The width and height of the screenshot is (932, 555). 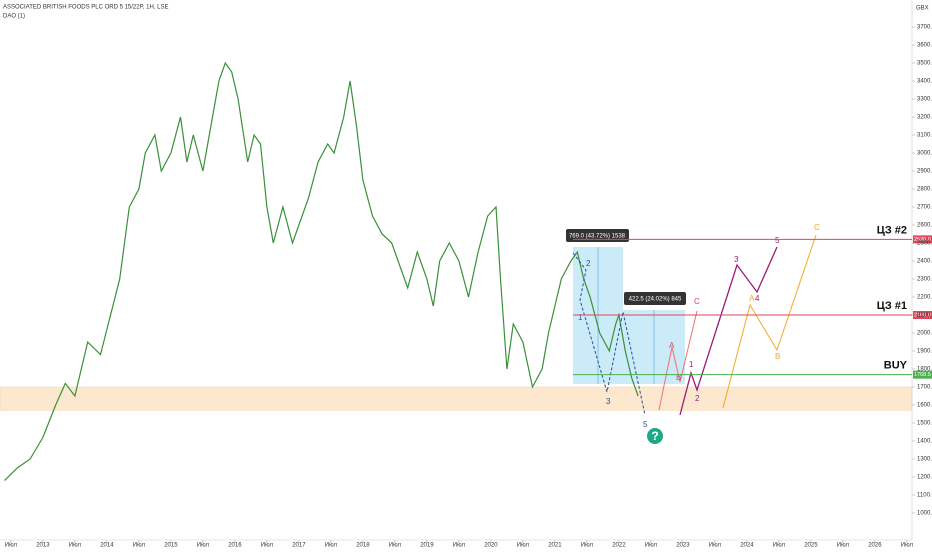 I want to click on y-tick-label: 3500.0, so click(x=924, y=64).